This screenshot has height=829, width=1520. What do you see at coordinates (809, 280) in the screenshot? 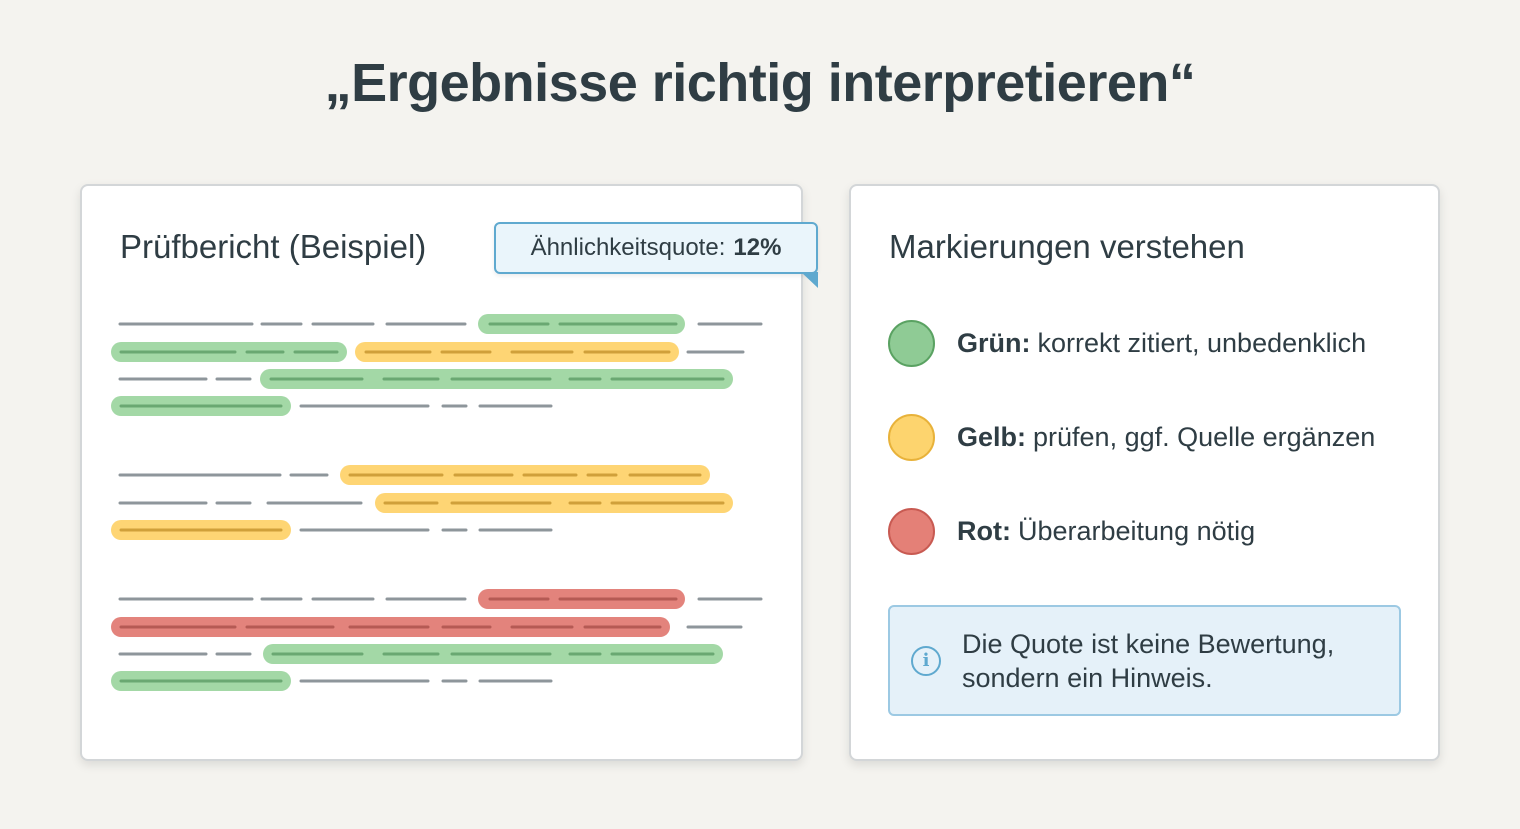
I see `badge-pointer` at bounding box center [809, 280].